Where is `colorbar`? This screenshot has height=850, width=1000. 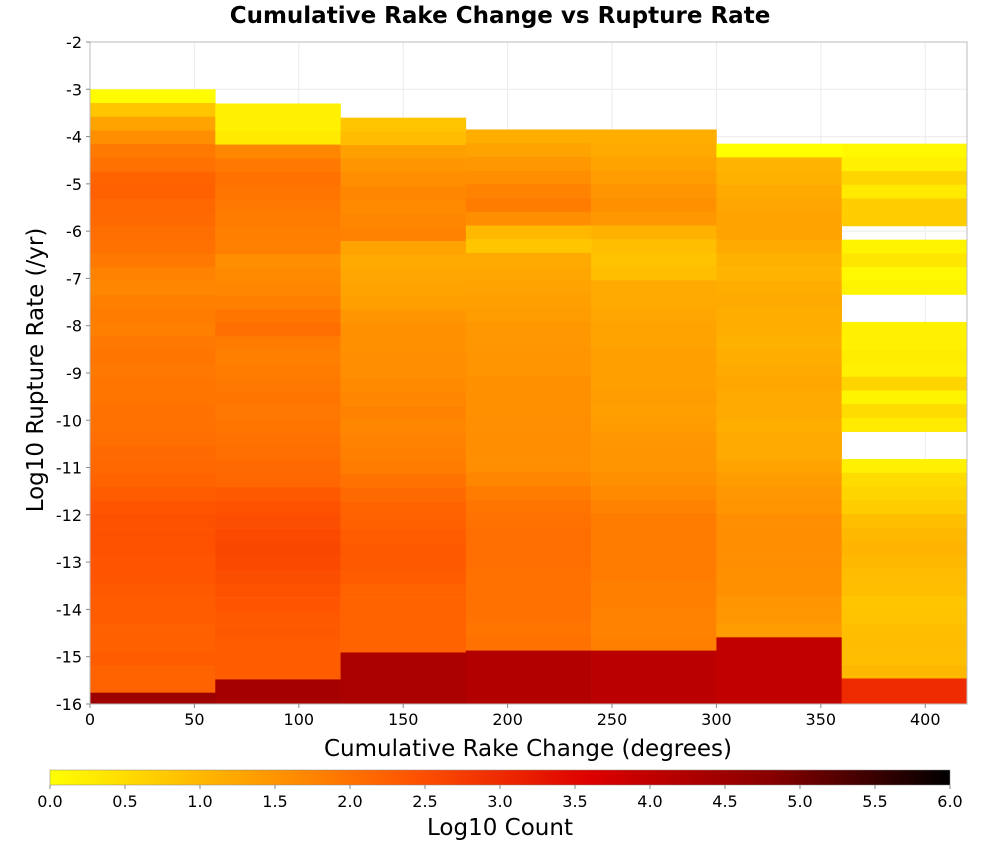
colorbar is located at coordinates (500, 777).